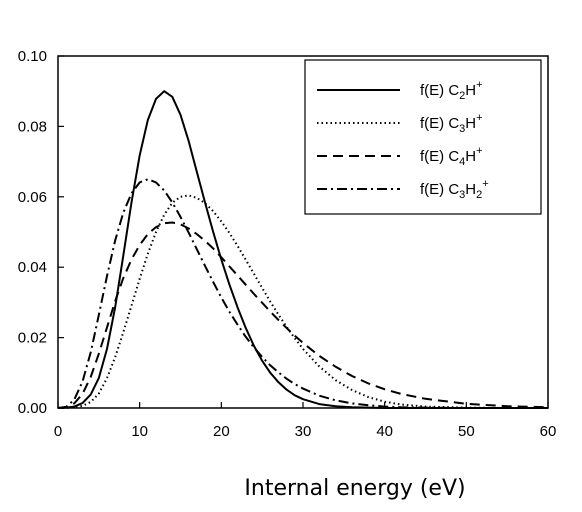 The height and width of the screenshot is (512, 582). What do you see at coordinates (548, 431) in the screenshot?
I see `x-tick-label: 60` at bounding box center [548, 431].